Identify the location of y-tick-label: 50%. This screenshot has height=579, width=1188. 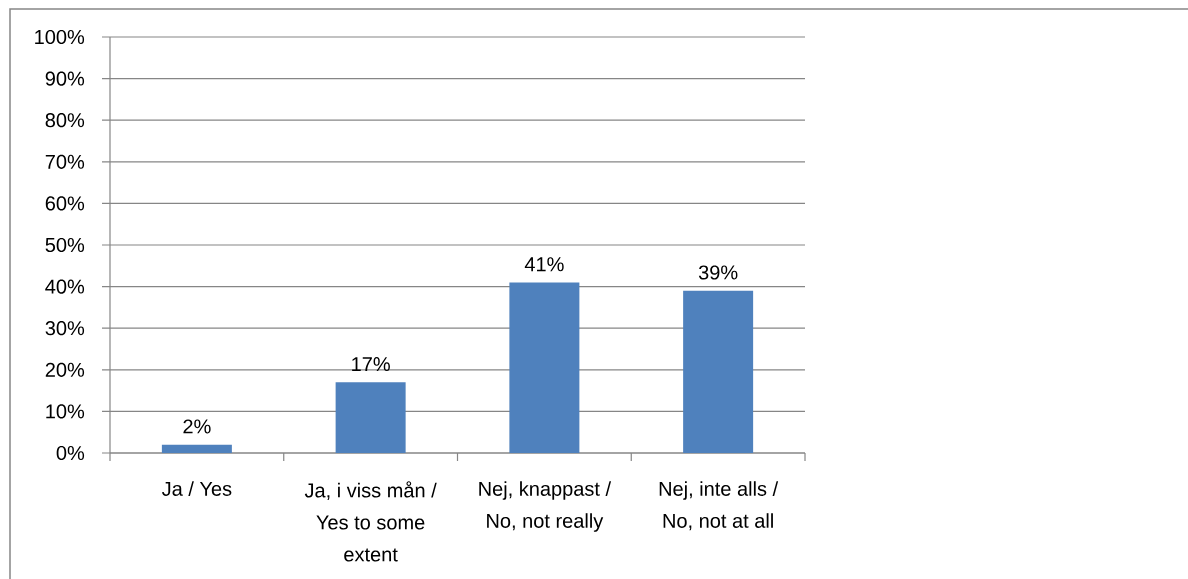
(65, 245).